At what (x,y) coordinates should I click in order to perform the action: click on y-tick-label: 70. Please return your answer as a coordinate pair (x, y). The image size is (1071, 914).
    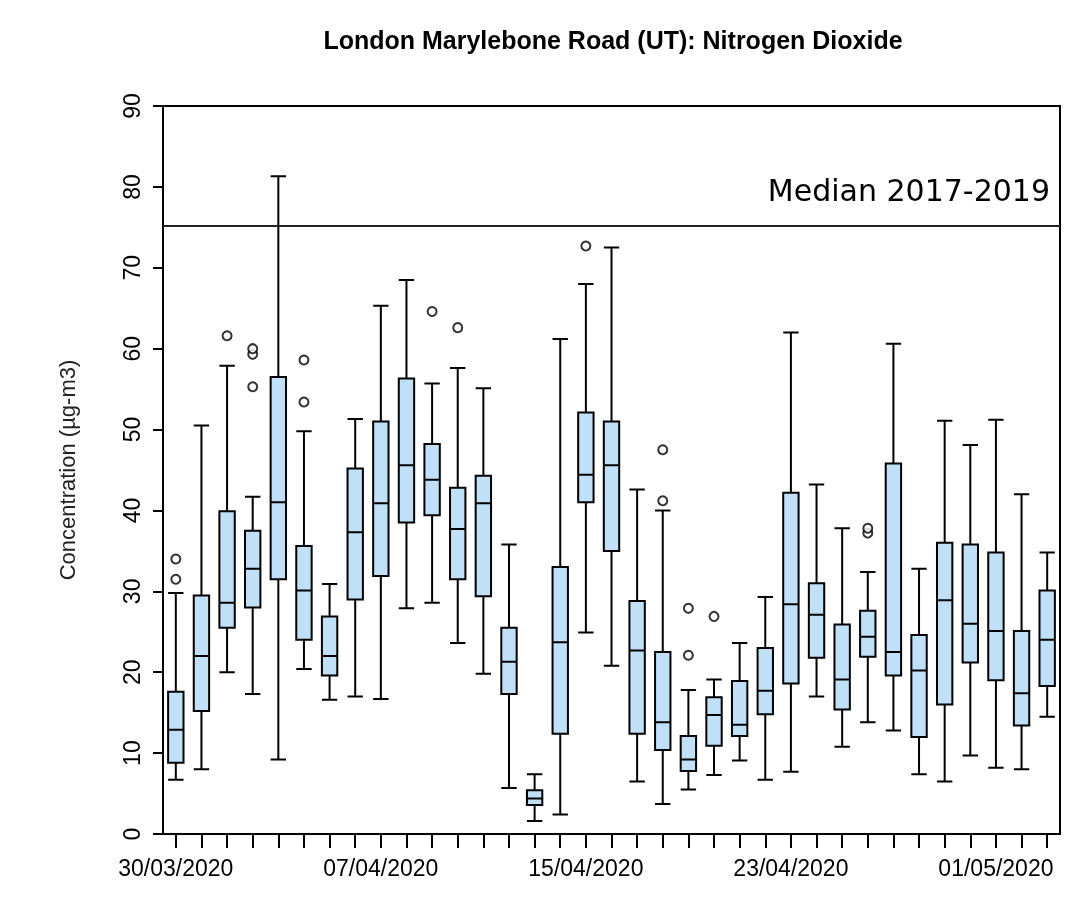
    Looking at the image, I should click on (131, 267).